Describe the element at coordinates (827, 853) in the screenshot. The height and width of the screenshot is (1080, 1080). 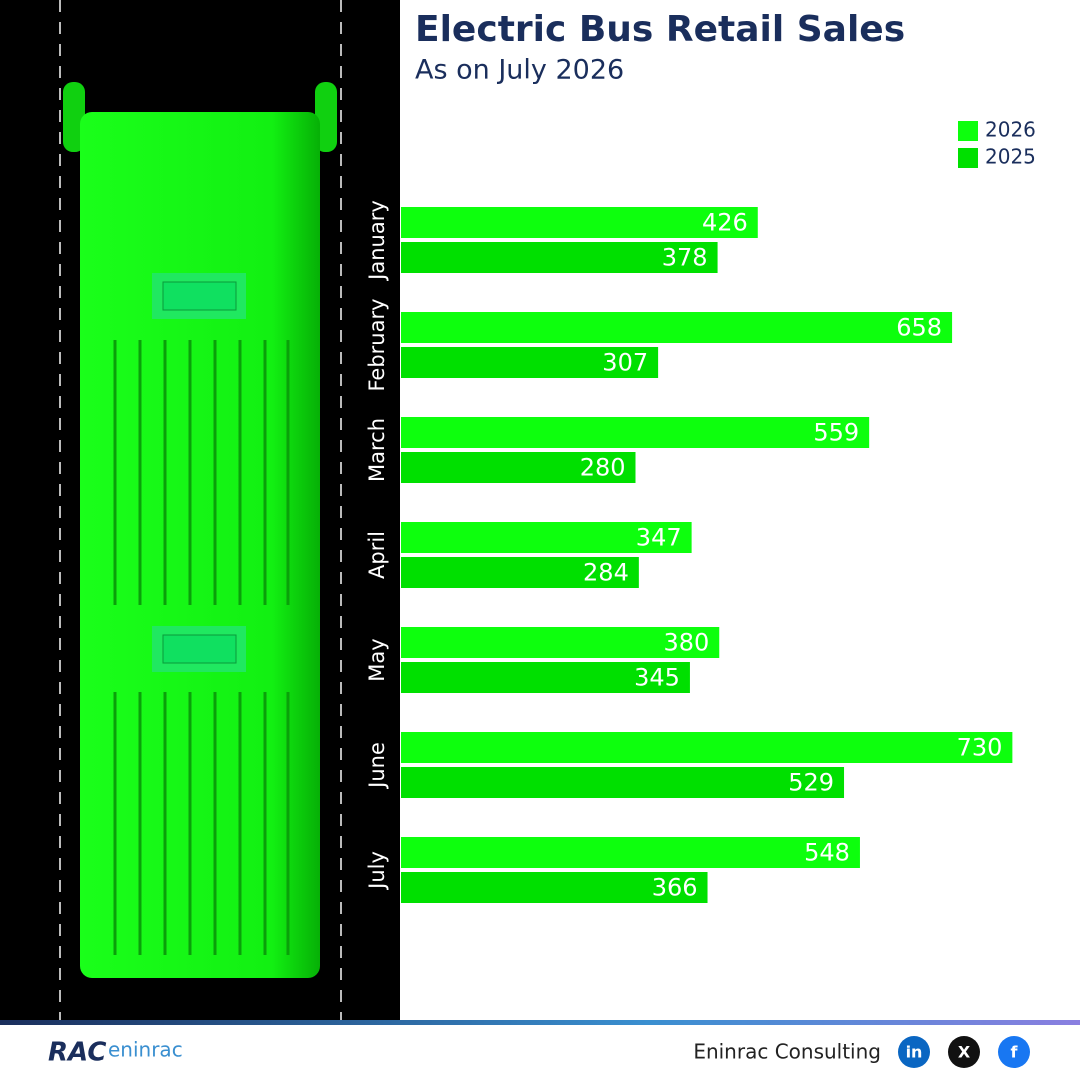
I see `value-label: 548` at that location.